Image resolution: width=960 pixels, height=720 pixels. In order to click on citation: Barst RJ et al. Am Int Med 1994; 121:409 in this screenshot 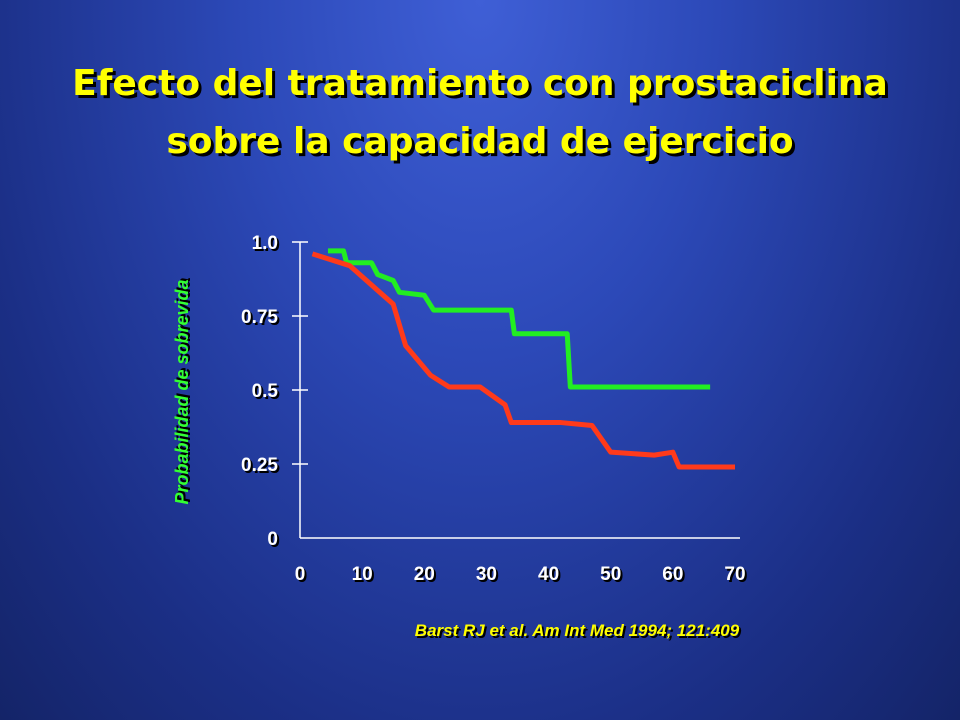, I will do `click(577, 630)`.